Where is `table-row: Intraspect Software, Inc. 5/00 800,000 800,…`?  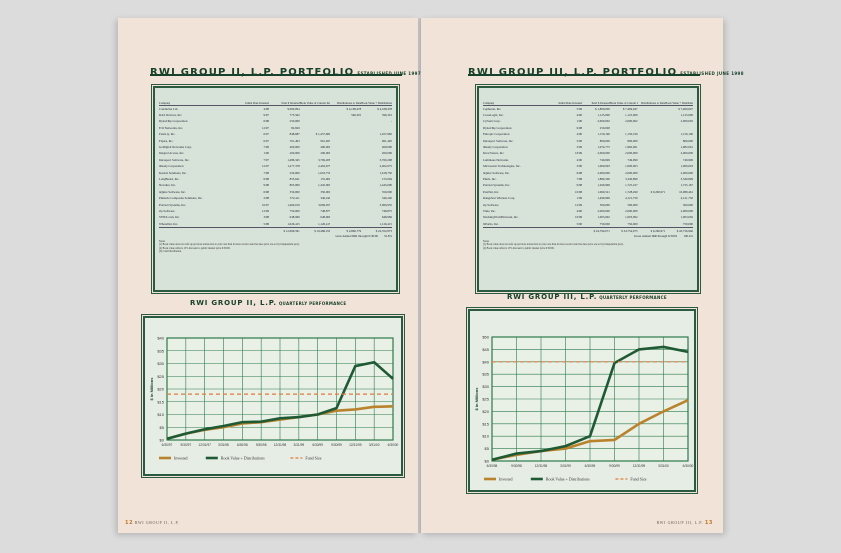
table-row: Intraspect Software, Inc. 5/00 800,000 800,… is located at coordinates (588, 141).